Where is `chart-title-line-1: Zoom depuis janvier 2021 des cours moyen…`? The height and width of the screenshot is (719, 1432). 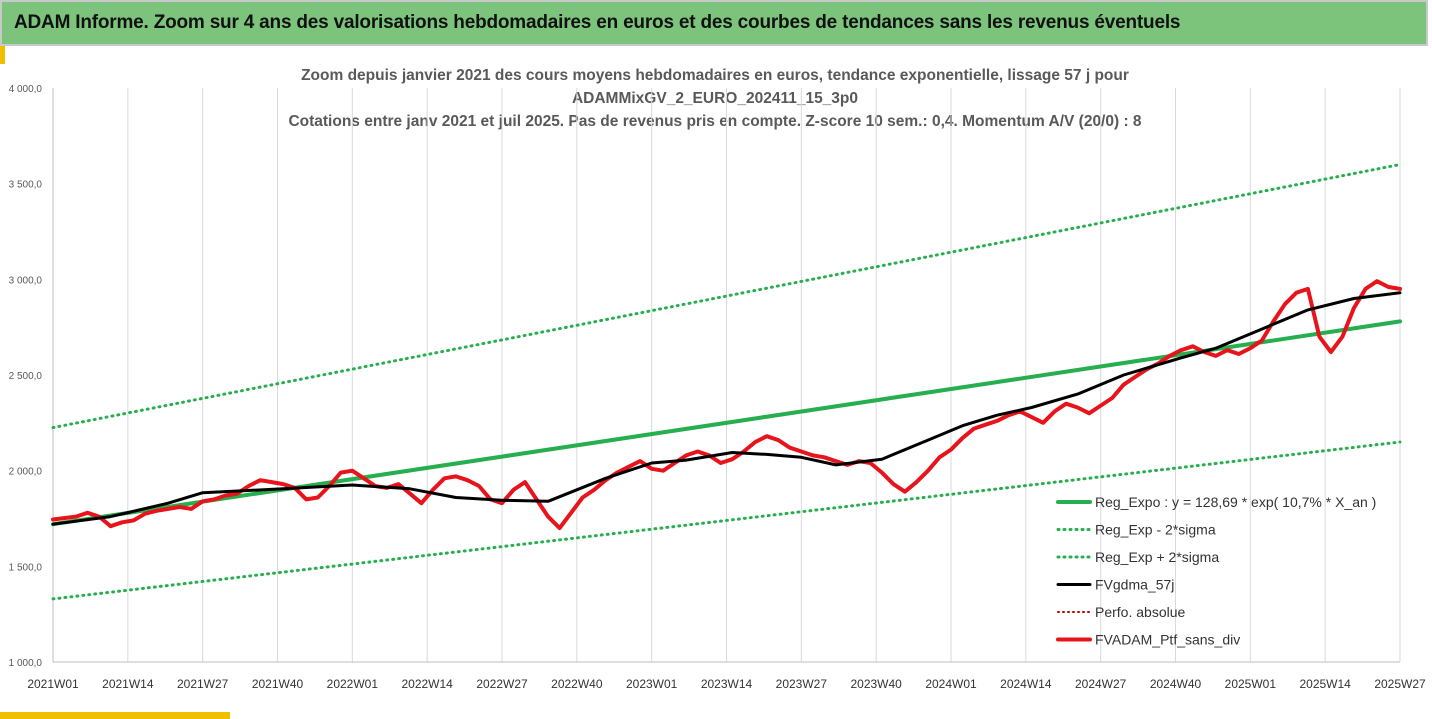 chart-title-line-1: Zoom depuis janvier 2021 des cours moyen… is located at coordinates (715, 75).